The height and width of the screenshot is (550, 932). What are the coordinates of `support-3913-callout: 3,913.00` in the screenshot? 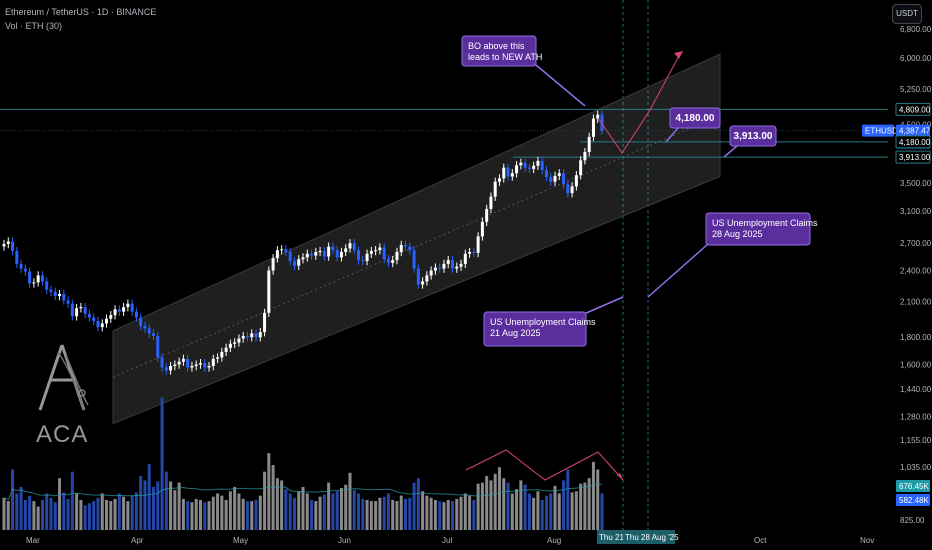 It's located at (750, 141).